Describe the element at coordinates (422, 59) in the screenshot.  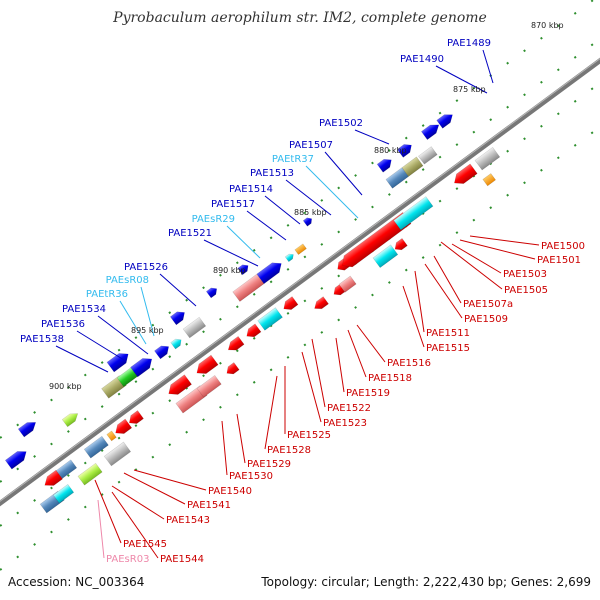
I see `gene-label: PAE1490` at that location.